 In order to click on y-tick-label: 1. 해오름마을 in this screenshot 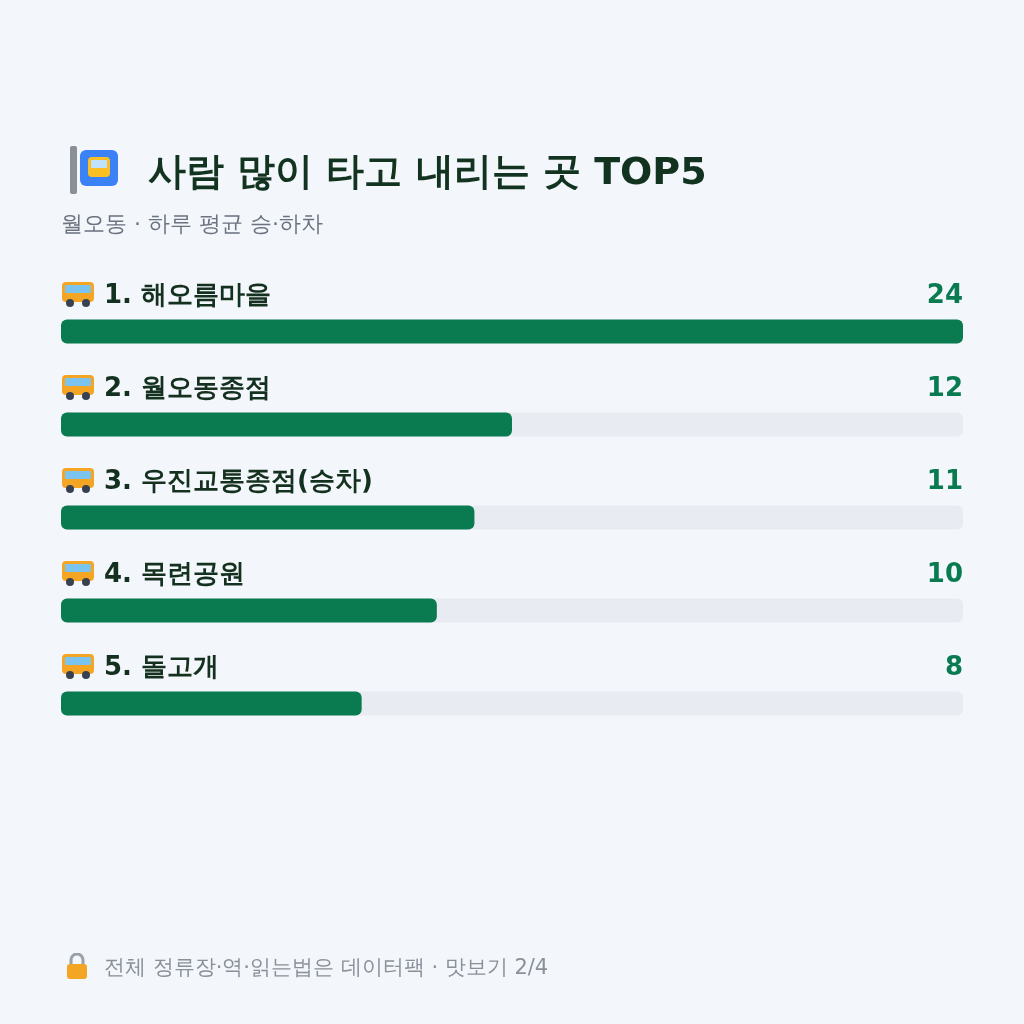, I will do `click(188, 293)`.